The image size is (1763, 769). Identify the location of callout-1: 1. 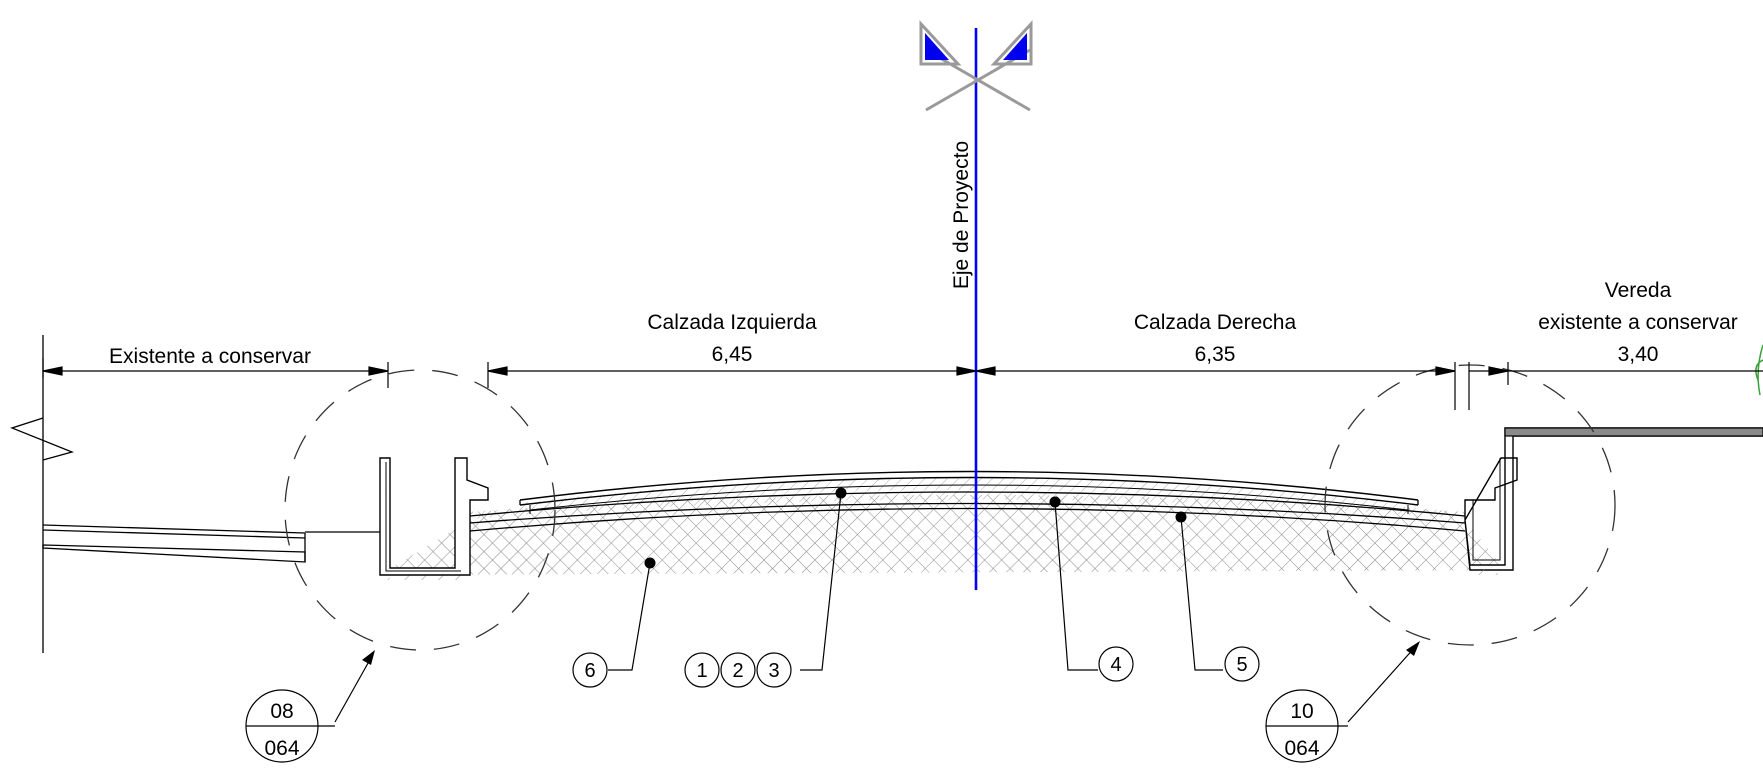
(702, 670).